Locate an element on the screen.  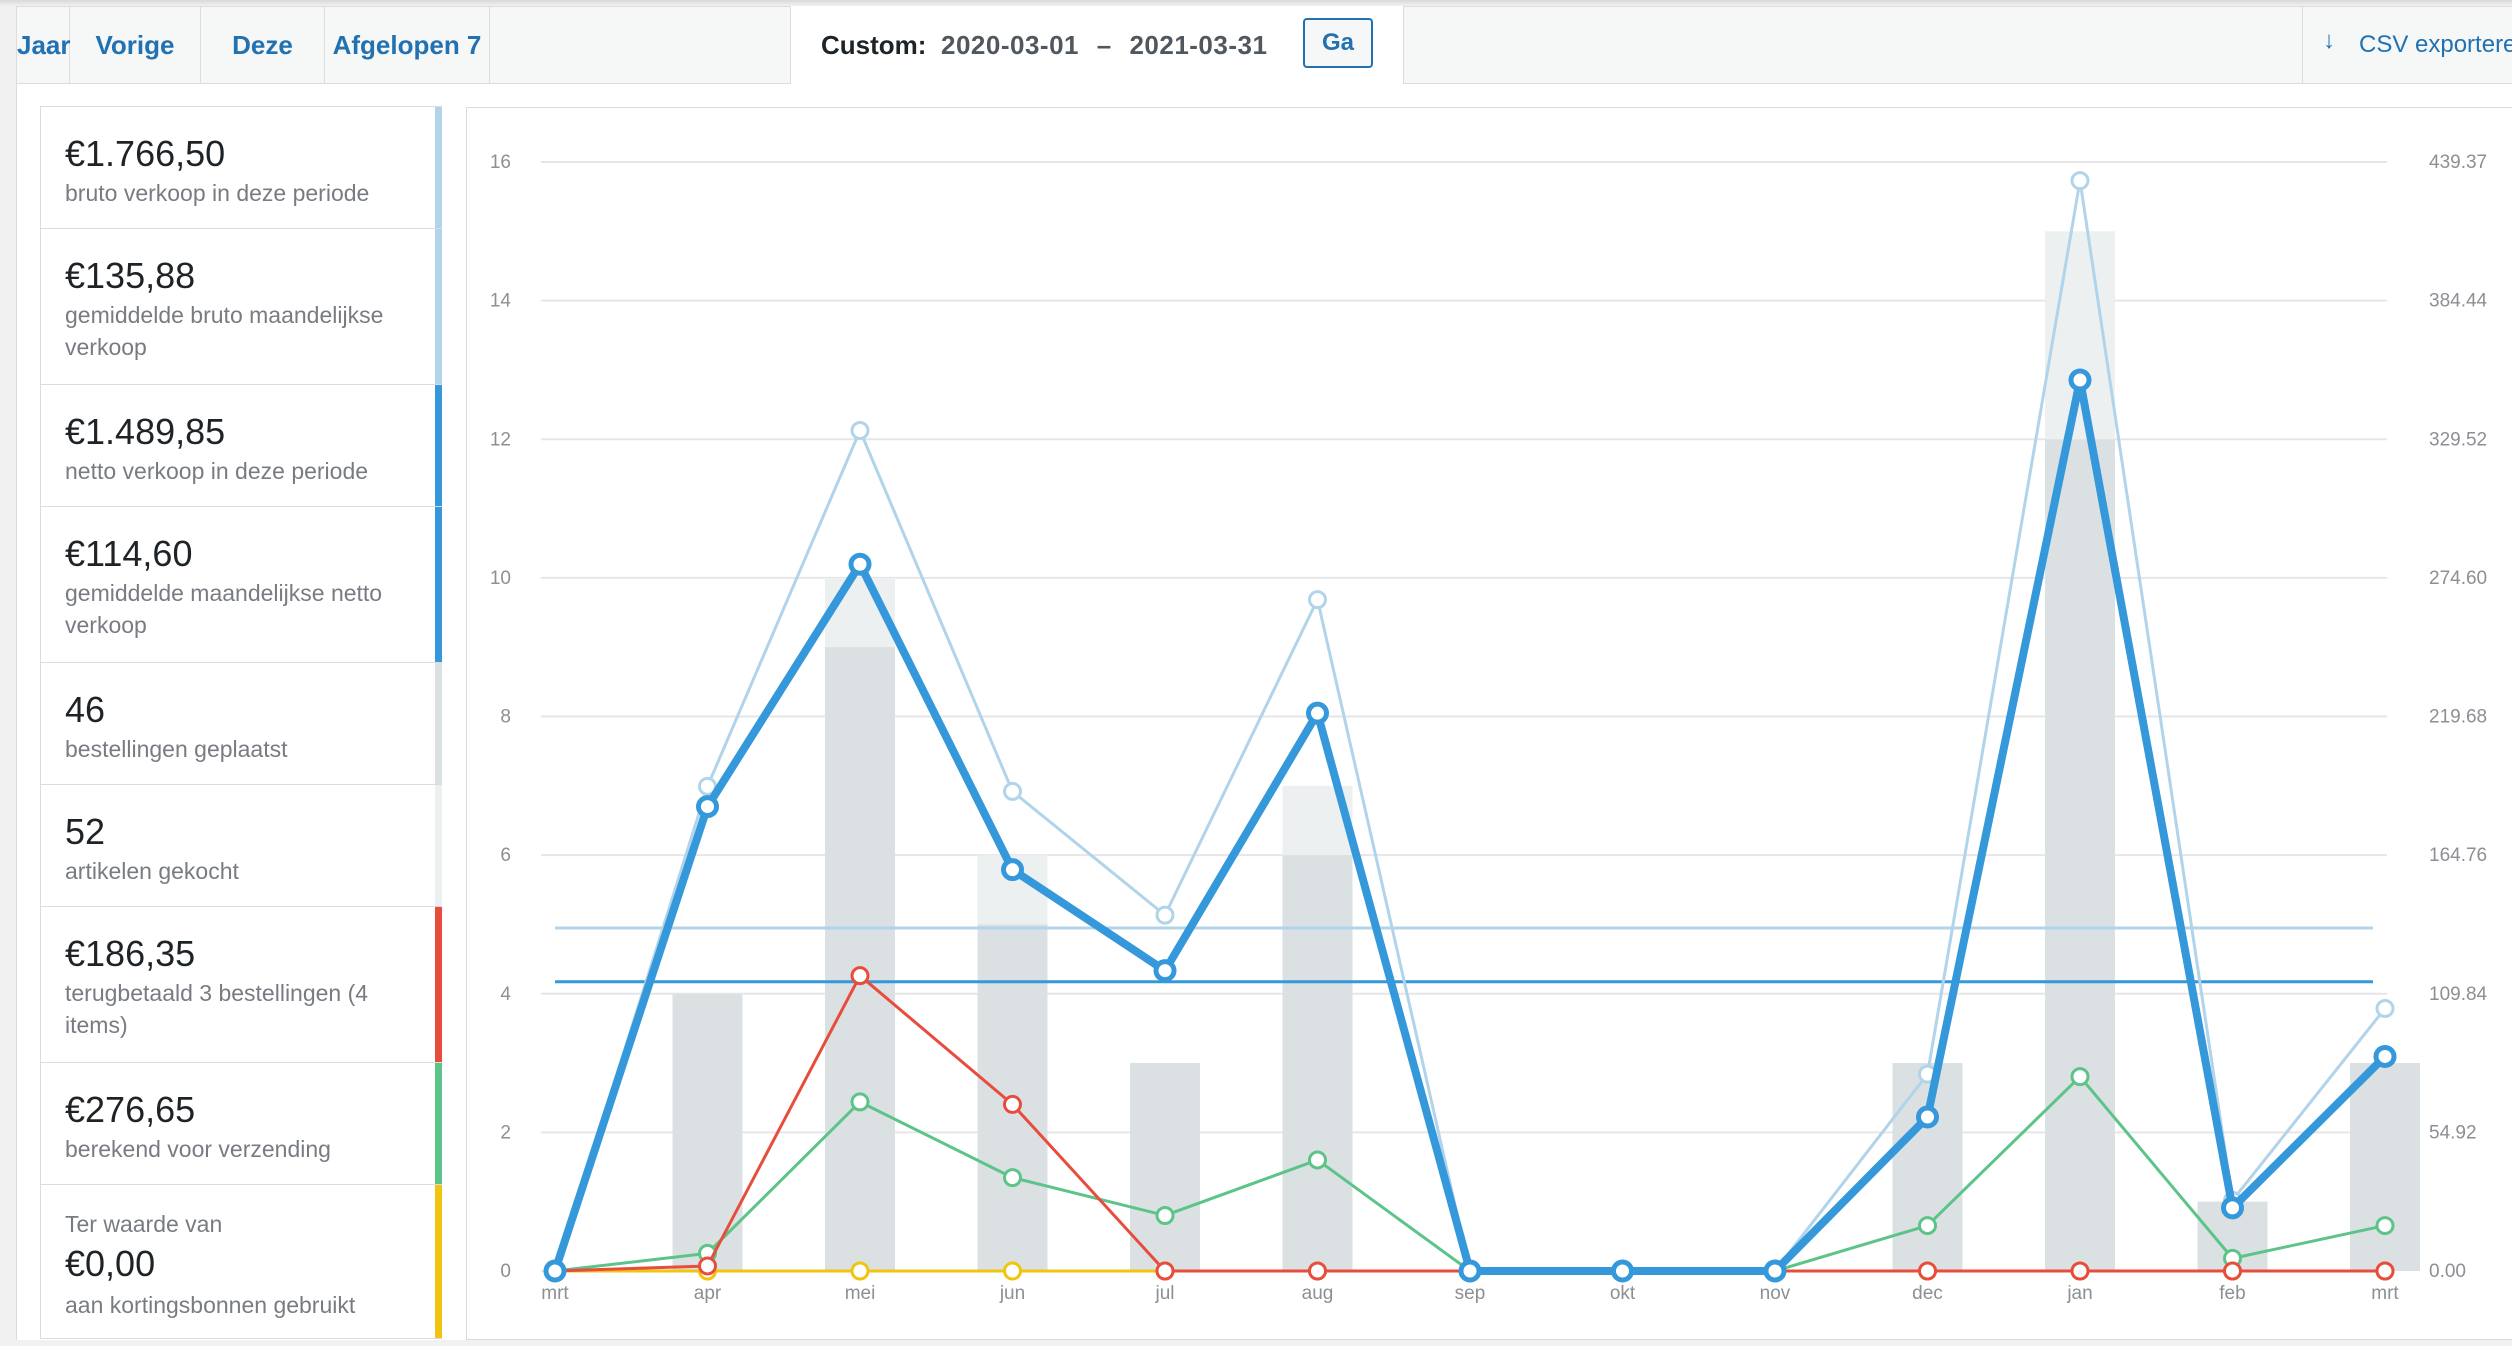
top-shadow is located at coordinates (1256, 3).